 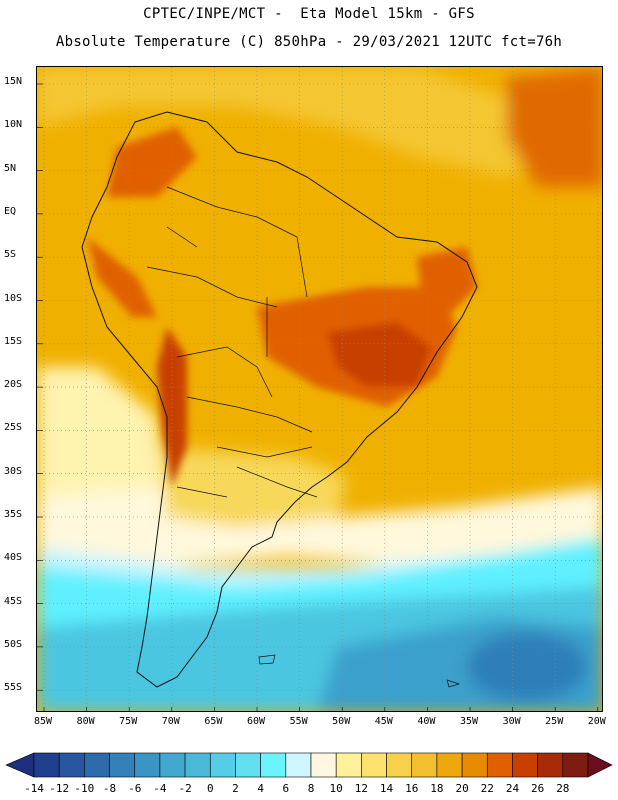 I want to click on lon-label: 80W, so click(x=85, y=721).